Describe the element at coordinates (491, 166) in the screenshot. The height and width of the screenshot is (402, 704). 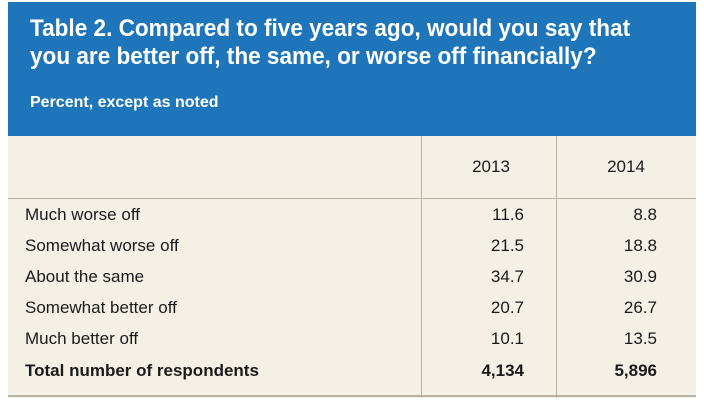
I see `column-header-2013: 2013` at that location.